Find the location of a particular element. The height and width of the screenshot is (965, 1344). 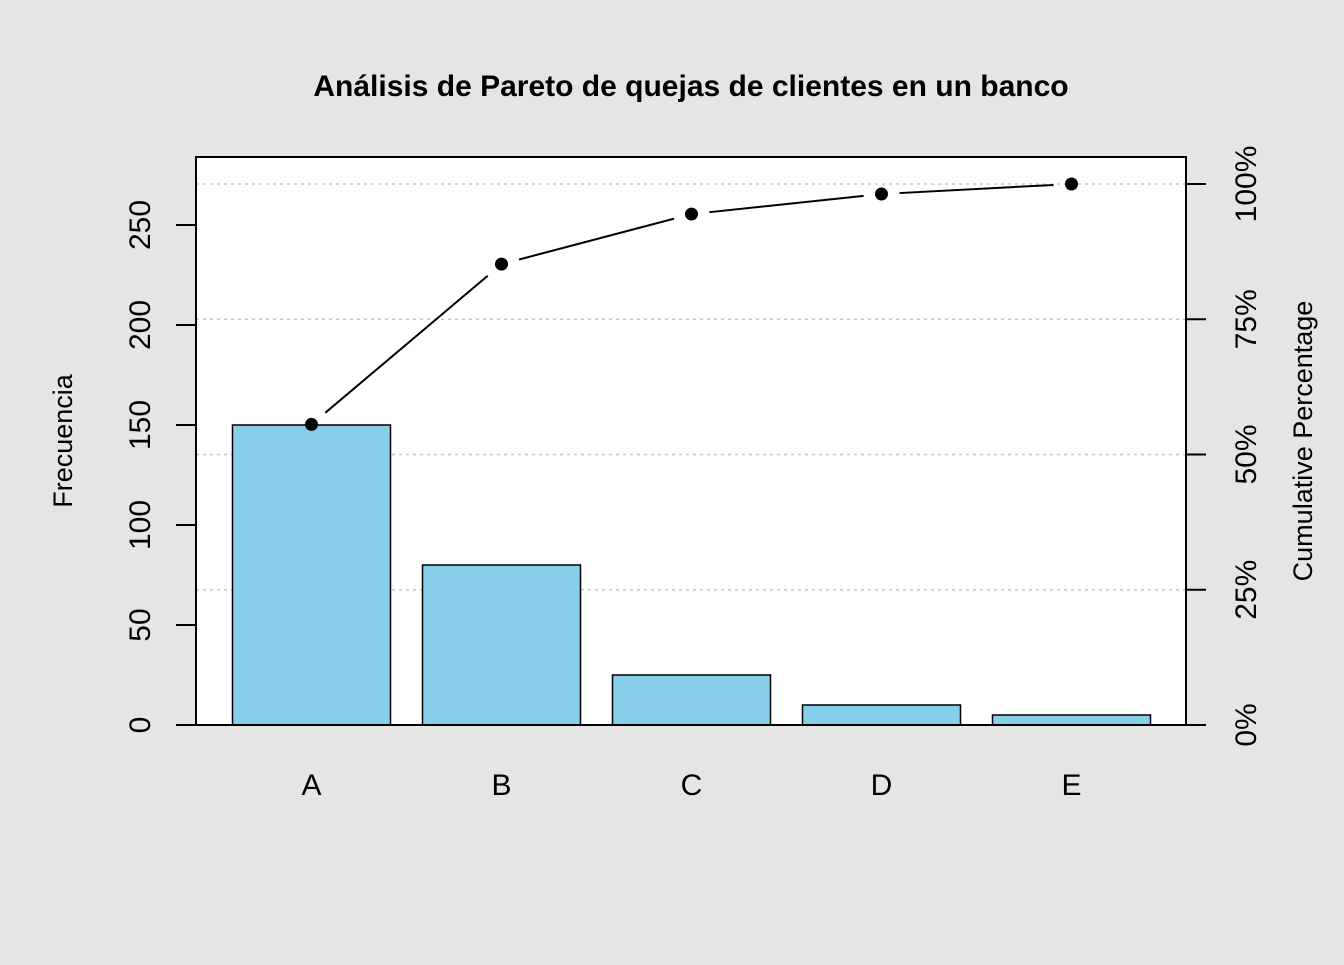

y-axis-label: Frecuencia is located at coordinates (63, 440).